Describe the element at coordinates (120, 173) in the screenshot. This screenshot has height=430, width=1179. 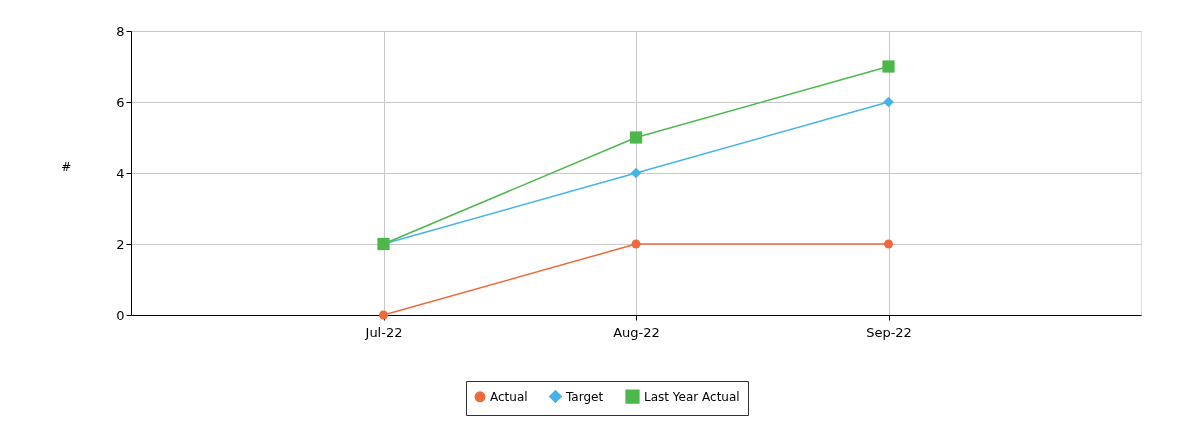
I see `y-tick-label: 4` at that location.